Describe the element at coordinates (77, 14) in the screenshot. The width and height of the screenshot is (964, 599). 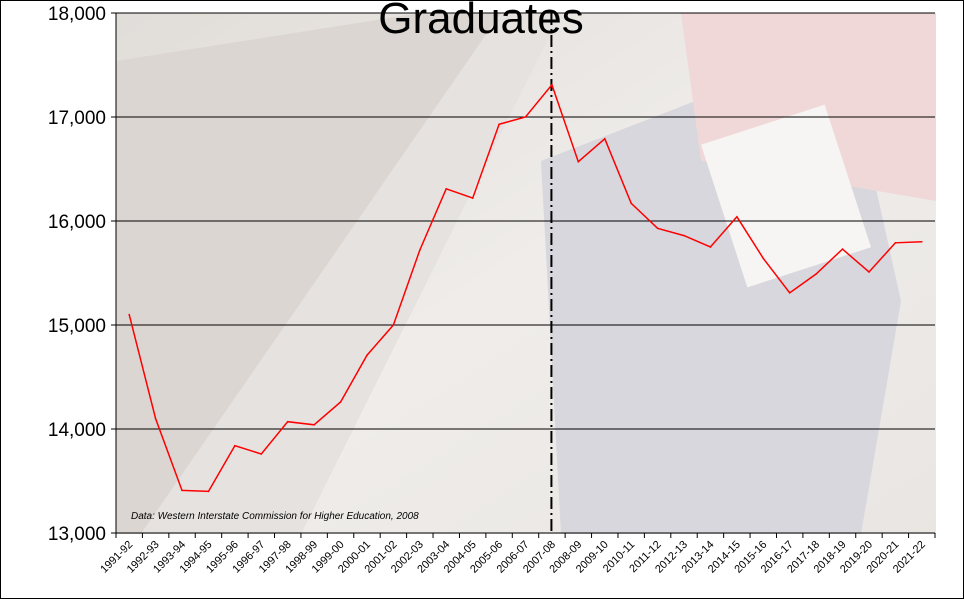
I see `y-tick-label: 18,000` at that location.